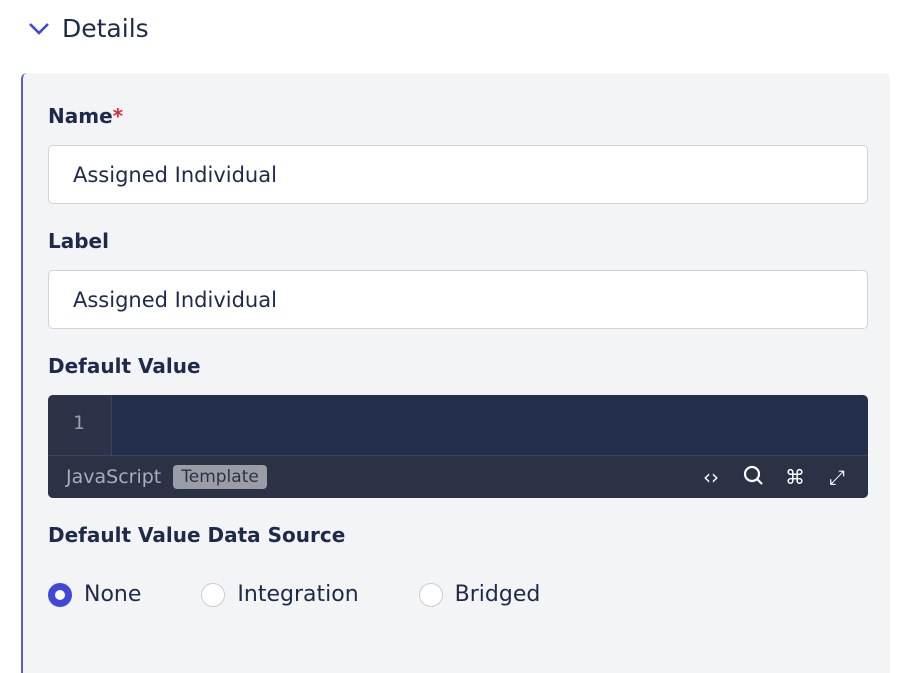 The height and width of the screenshot is (673, 906). Describe the element at coordinates (78, 241) in the screenshot. I see `label-label: Label` at that location.